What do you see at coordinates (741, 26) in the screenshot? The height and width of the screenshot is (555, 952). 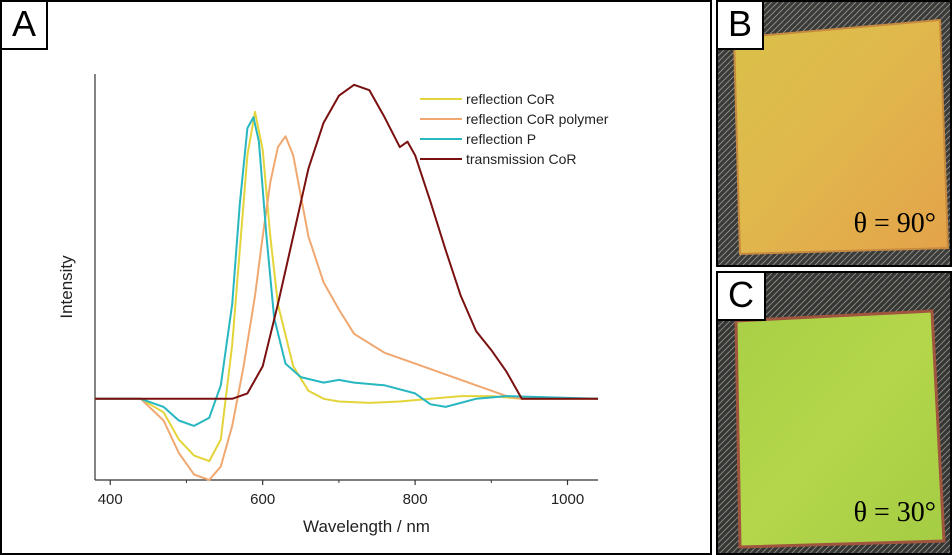 I see `panel-b-label: B` at bounding box center [741, 26].